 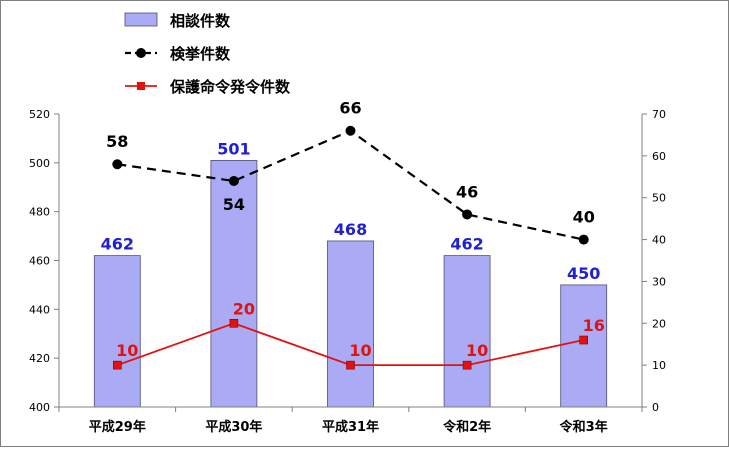 I want to click on right-tick-label: 30, so click(x=659, y=281).